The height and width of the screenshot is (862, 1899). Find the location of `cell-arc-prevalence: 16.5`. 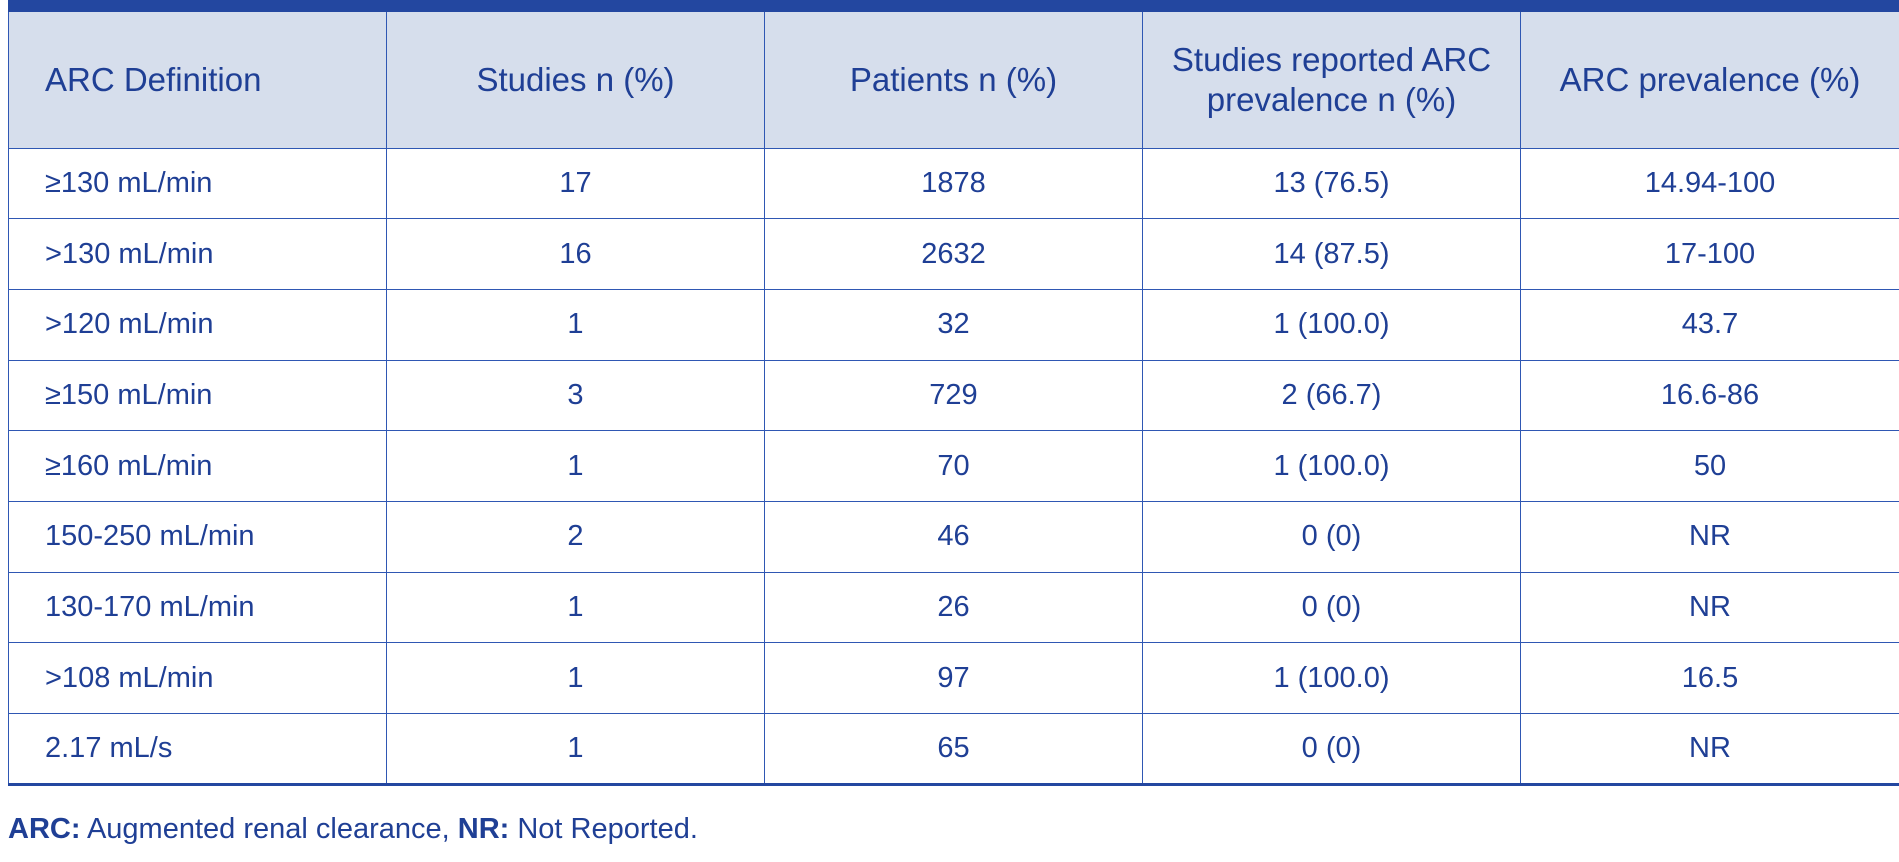

cell-arc-prevalence: 16.5 is located at coordinates (1709, 678).